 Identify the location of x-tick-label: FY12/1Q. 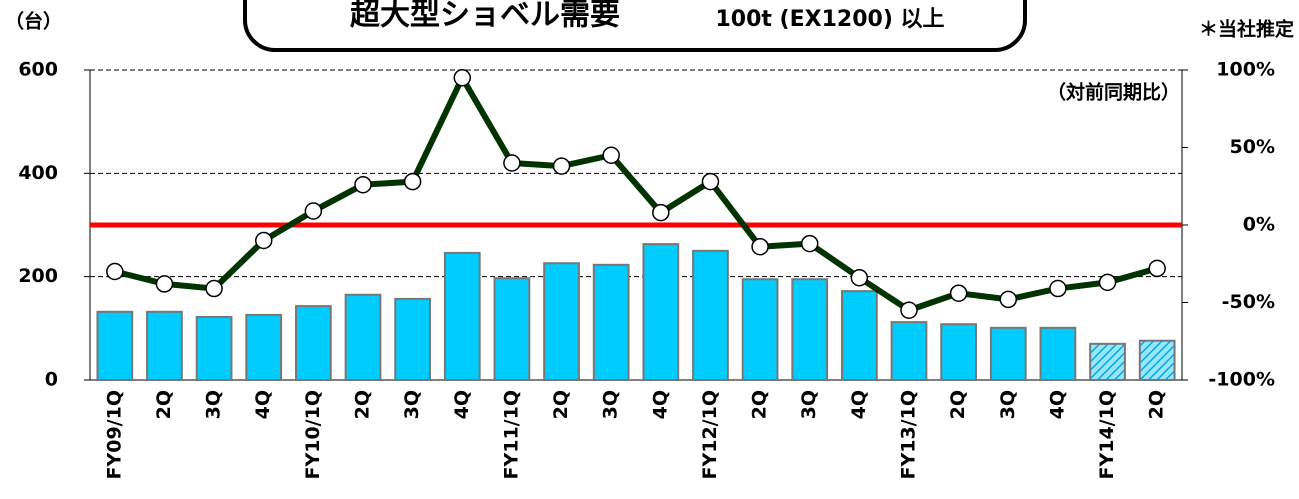
(710, 435).